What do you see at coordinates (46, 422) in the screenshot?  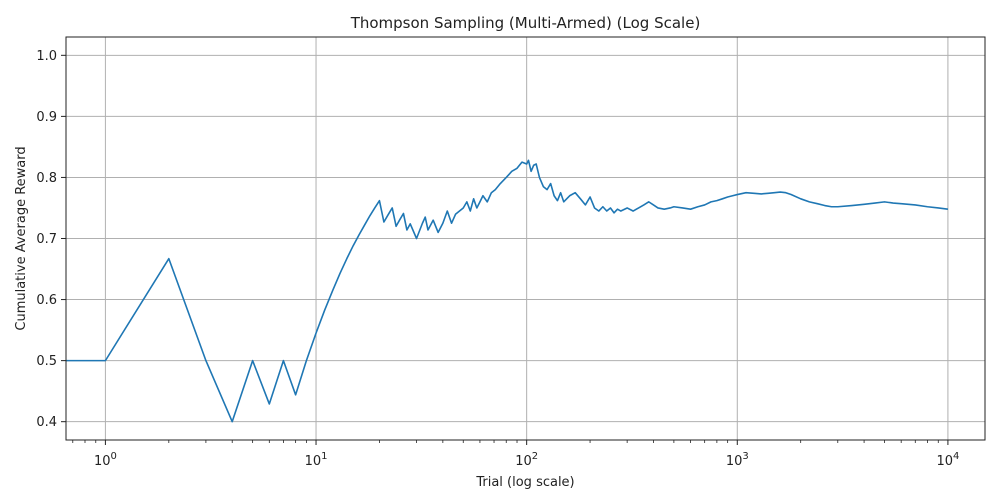 I see `y-tick-label: 0.4` at bounding box center [46, 422].